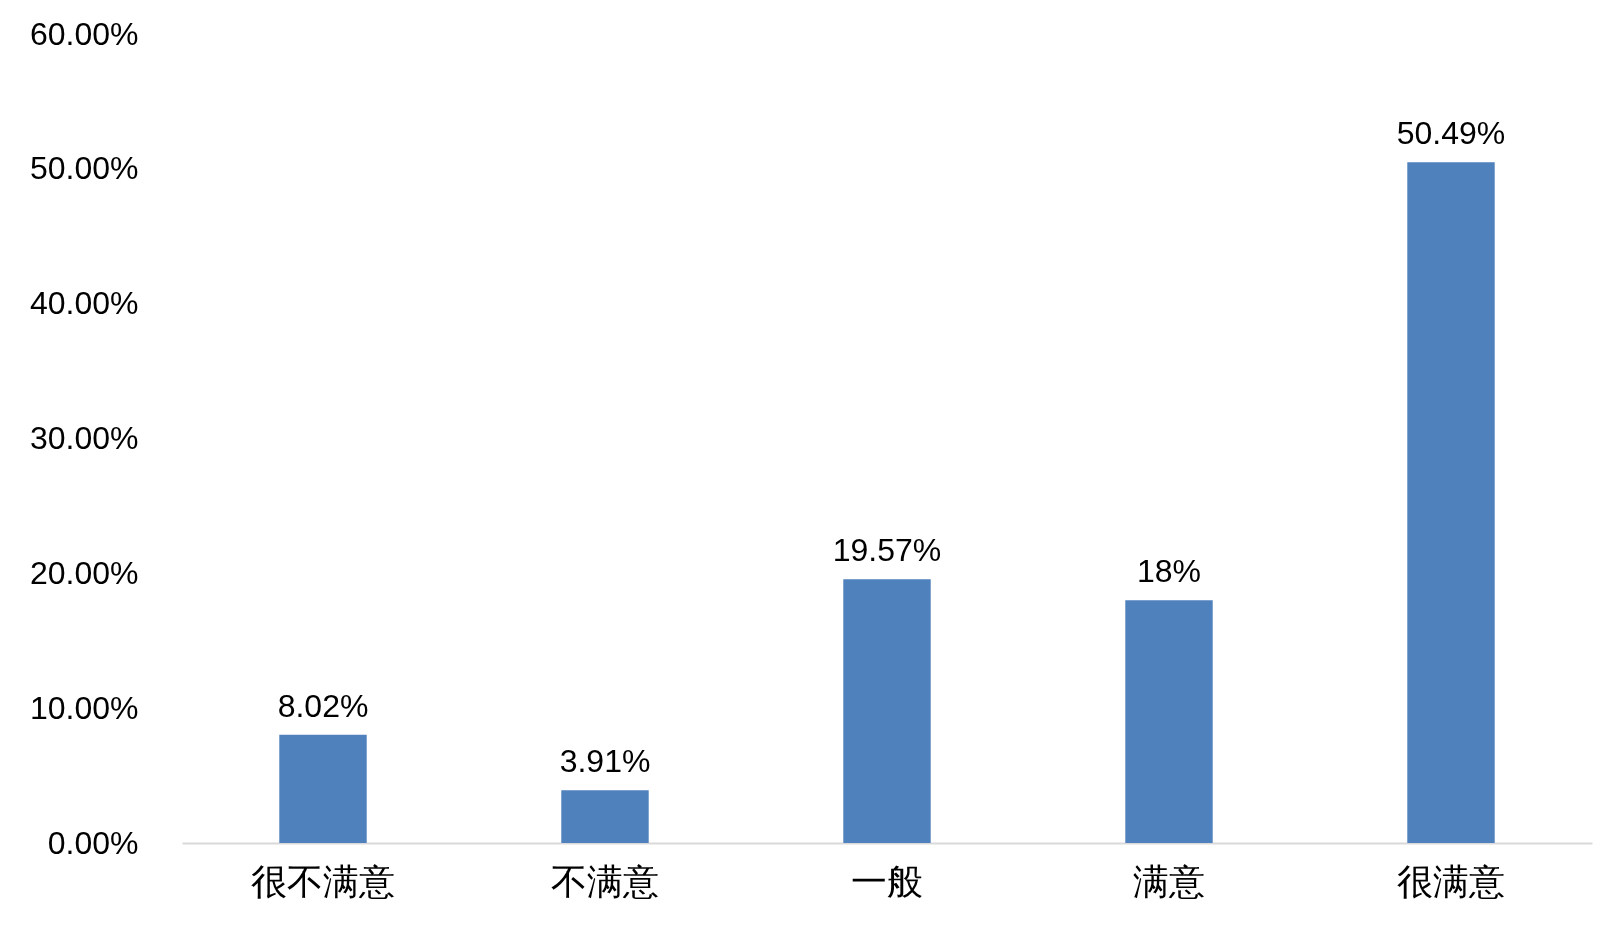  I want to click on x-tick-label: 很不满意, so click(323, 881).